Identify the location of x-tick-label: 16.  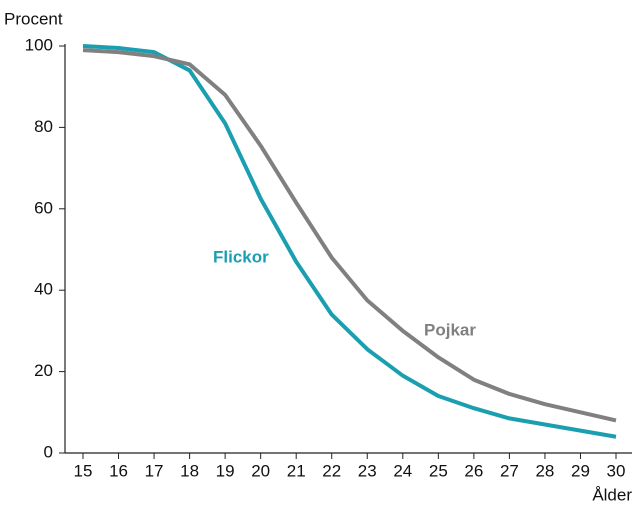
(118, 470).